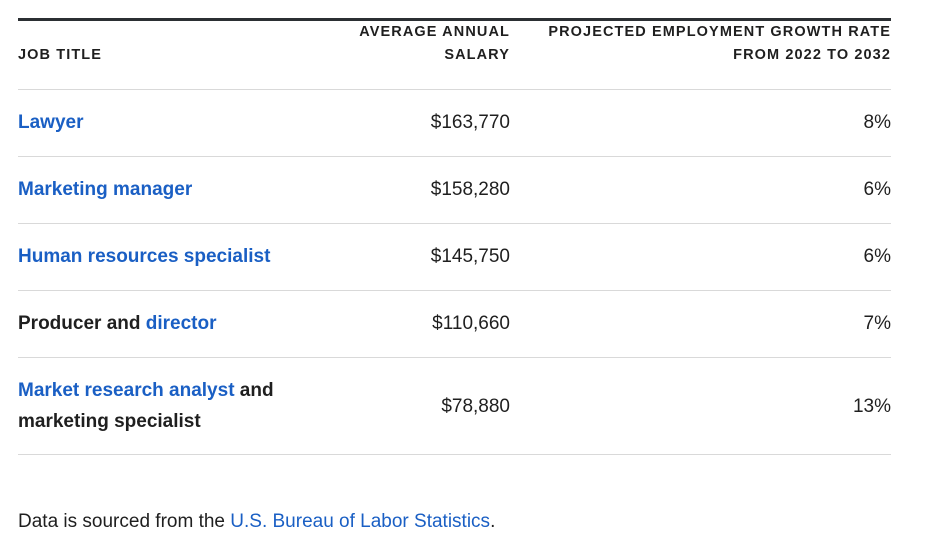 The height and width of the screenshot is (546, 934). Describe the element at coordinates (105, 189) in the screenshot. I see `job-link-marketing-manager: Marketing manager` at that location.